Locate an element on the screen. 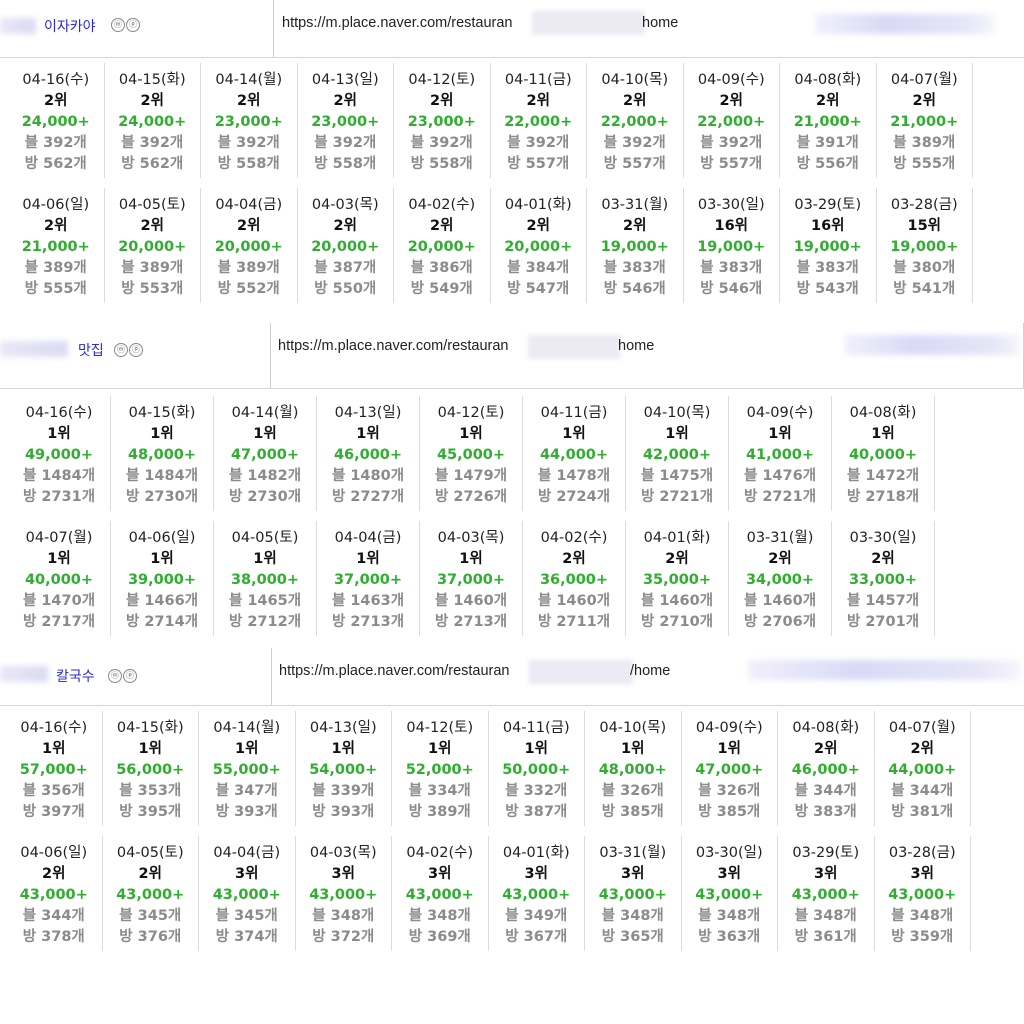 This screenshot has height=1024, width=1024. stat-visitor-reviews: 방 555개 is located at coordinates (55, 289).